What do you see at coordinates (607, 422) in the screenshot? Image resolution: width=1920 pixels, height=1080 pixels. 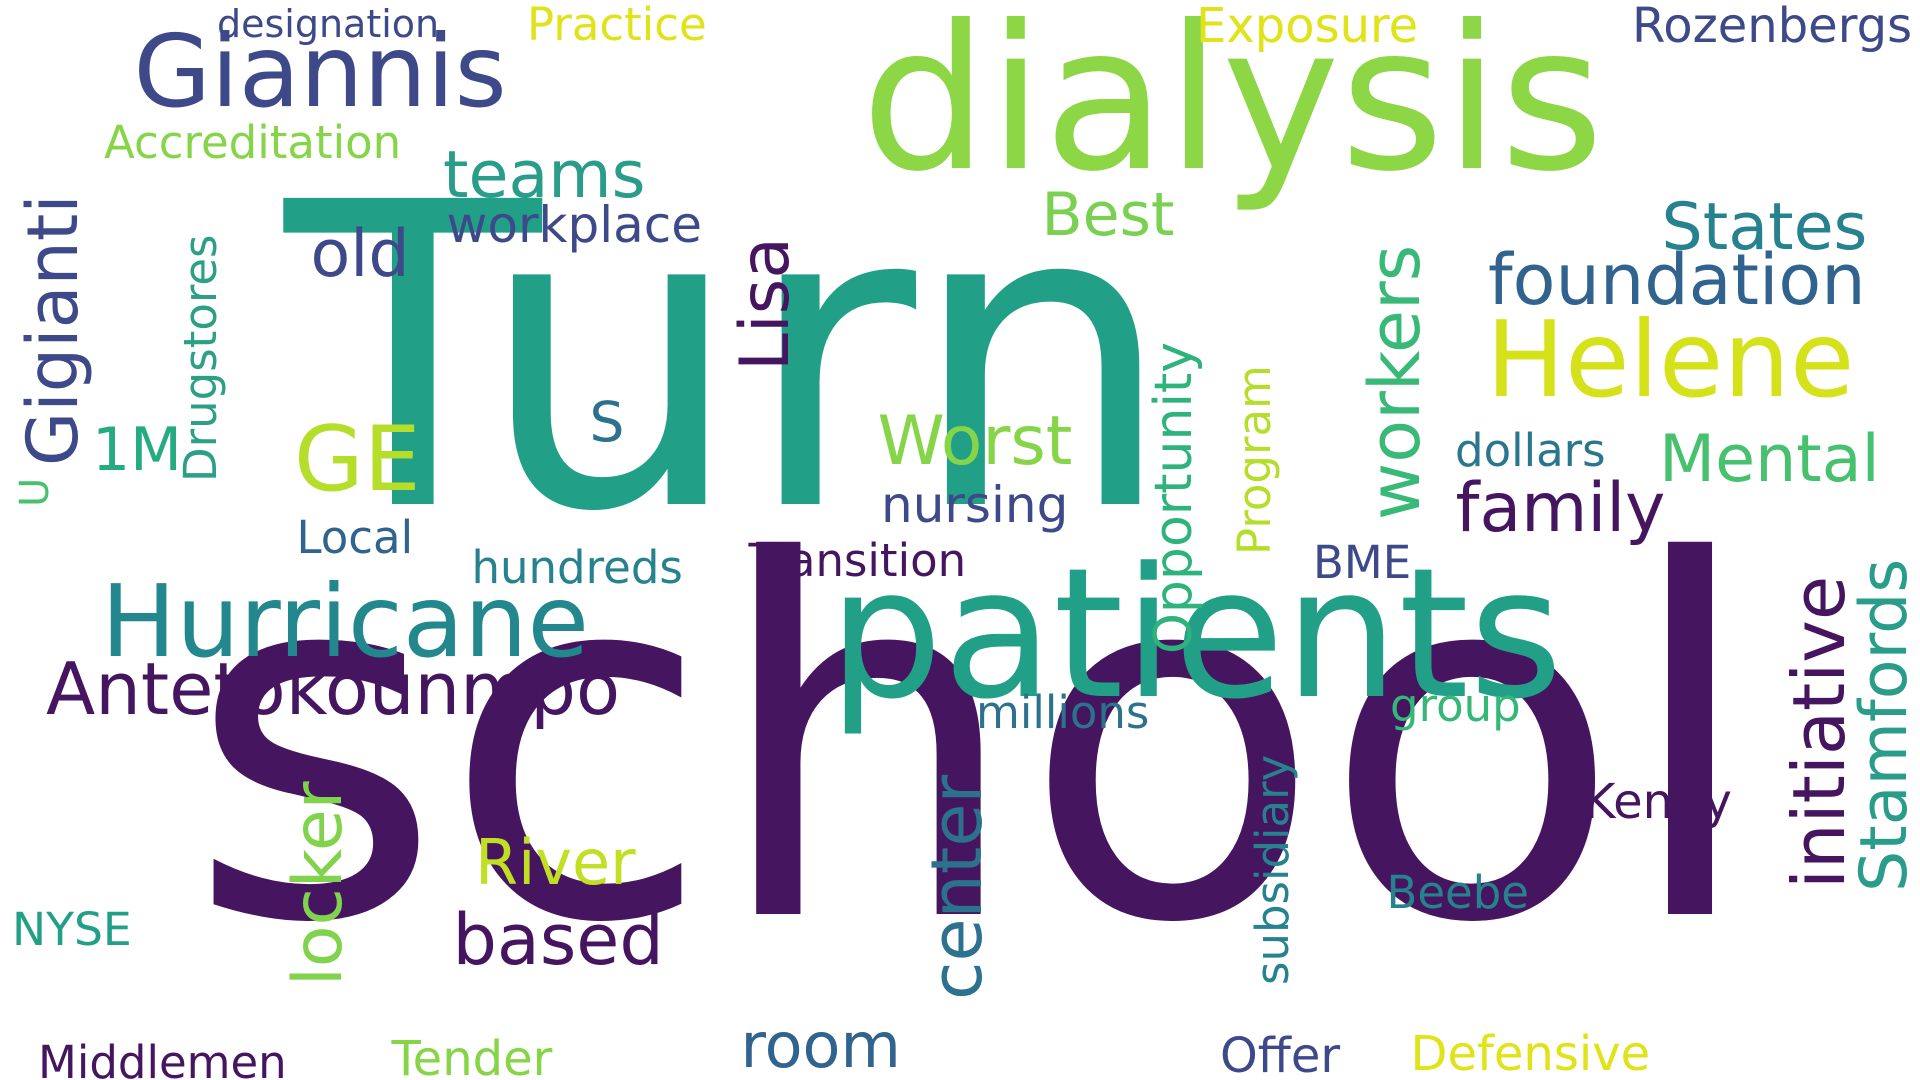 I see `word: S` at bounding box center [607, 422].